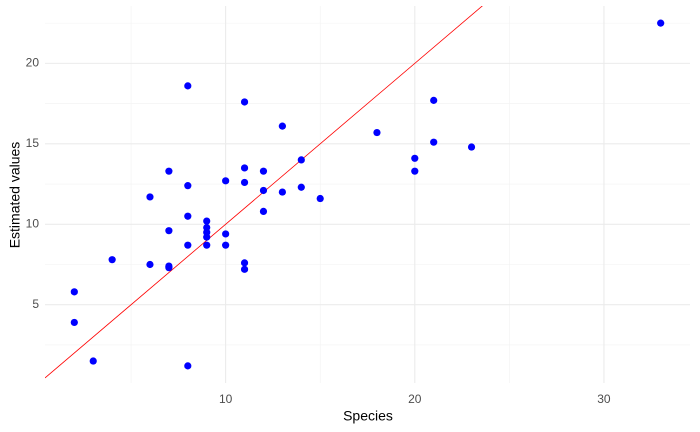  What do you see at coordinates (368, 416) in the screenshot?
I see `x-axis-title: Species` at bounding box center [368, 416].